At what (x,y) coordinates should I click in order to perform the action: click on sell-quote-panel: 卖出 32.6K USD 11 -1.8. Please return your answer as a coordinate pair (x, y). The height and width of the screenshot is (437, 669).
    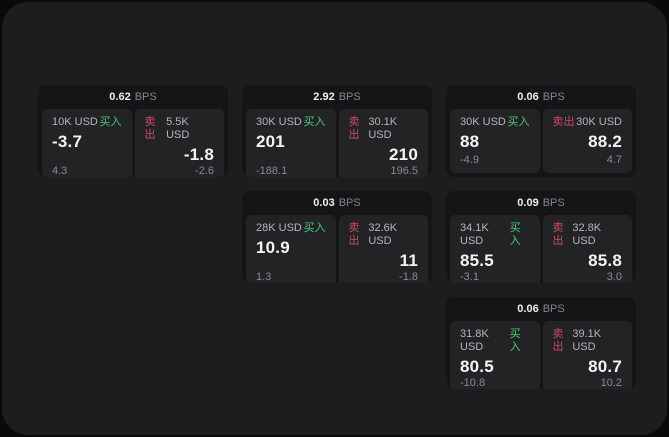
    Looking at the image, I should click on (383, 249).